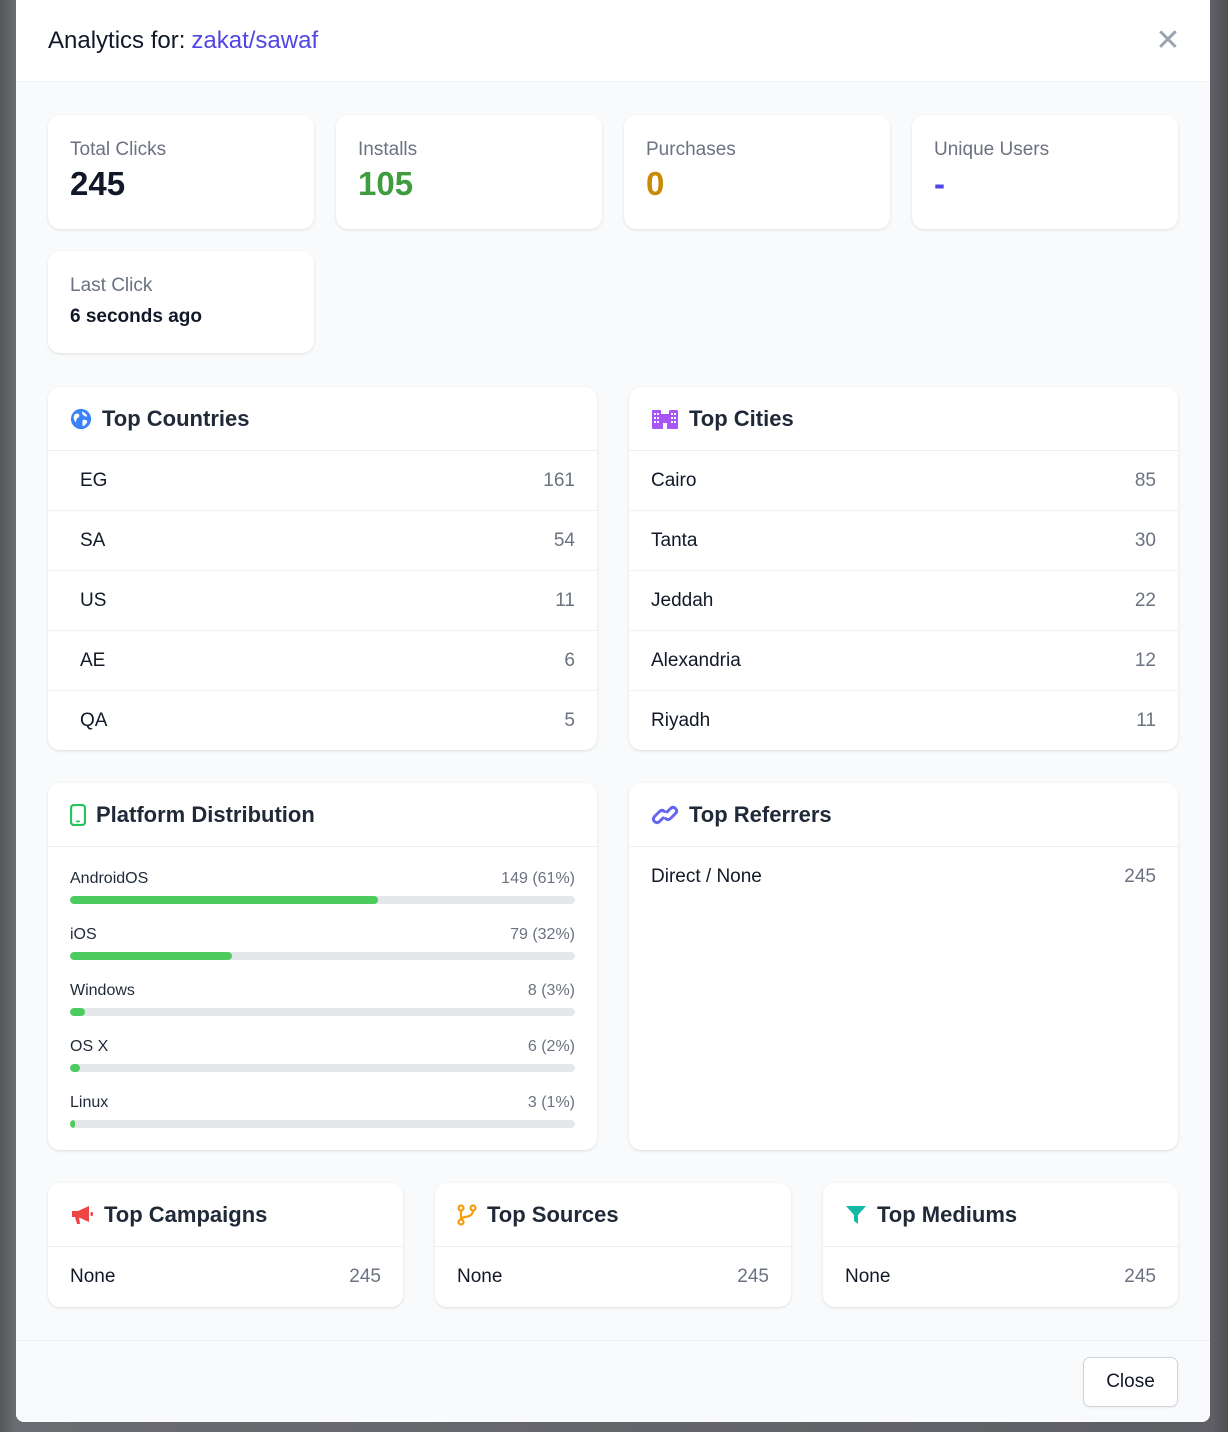  I want to click on list-item: EG 161, so click(322, 481).